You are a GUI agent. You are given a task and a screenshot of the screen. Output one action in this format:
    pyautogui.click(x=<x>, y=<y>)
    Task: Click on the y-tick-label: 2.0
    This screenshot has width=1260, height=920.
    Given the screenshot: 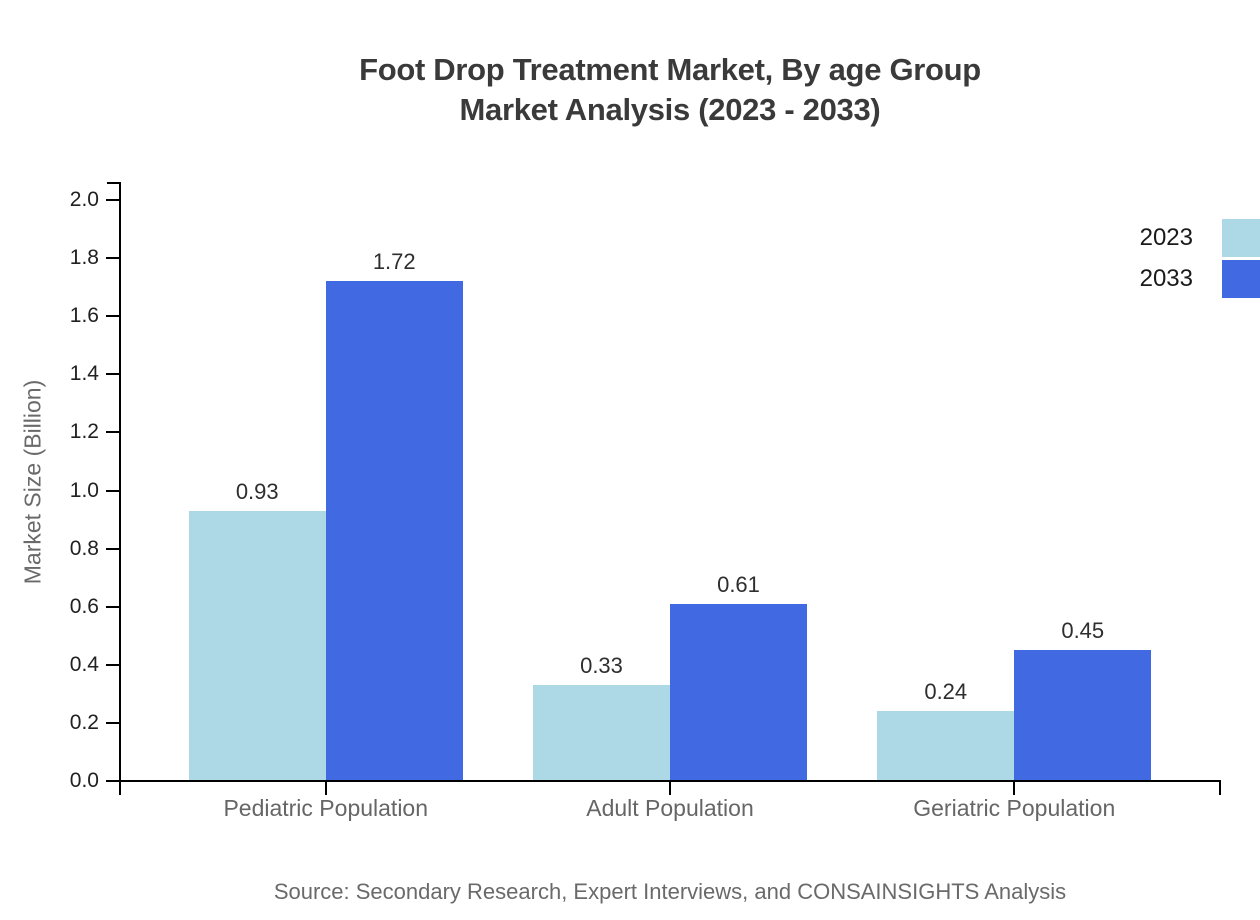 What is the action you would take?
    pyautogui.click(x=84, y=199)
    